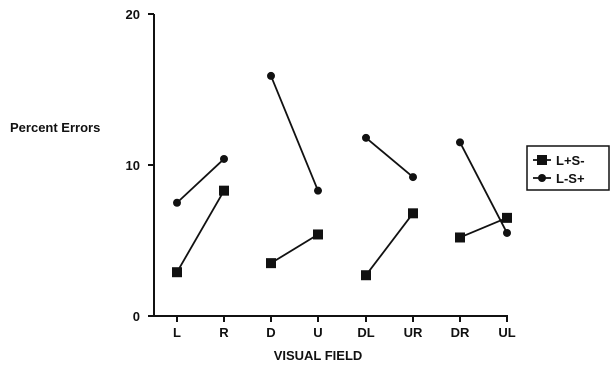 This screenshot has width=614, height=373. I want to click on legend-label: L-S+, so click(570, 178).